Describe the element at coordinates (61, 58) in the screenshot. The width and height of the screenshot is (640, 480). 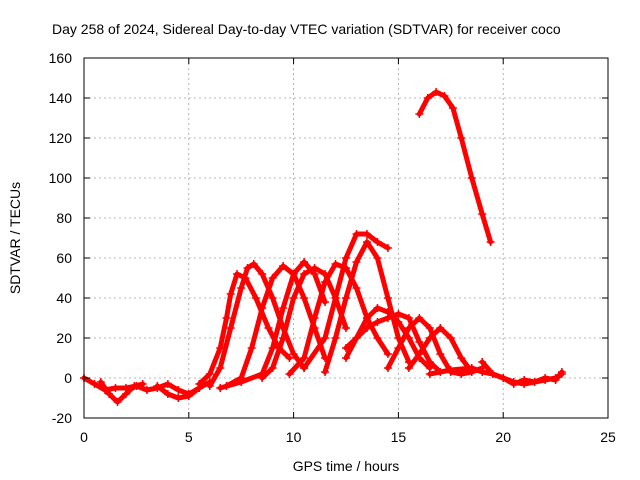
I see `y-tick-label: 160` at that location.